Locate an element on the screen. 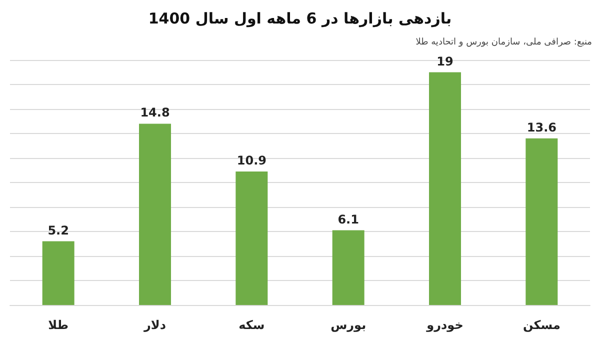 The width and height of the screenshot is (600, 343). data-label: 13.6 is located at coordinates (541, 127).